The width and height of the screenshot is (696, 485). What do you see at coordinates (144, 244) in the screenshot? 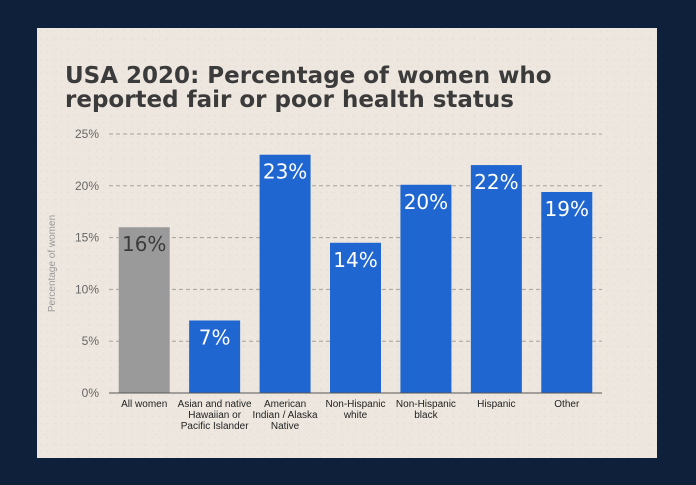
I see `data-label: 16%` at bounding box center [144, 244].